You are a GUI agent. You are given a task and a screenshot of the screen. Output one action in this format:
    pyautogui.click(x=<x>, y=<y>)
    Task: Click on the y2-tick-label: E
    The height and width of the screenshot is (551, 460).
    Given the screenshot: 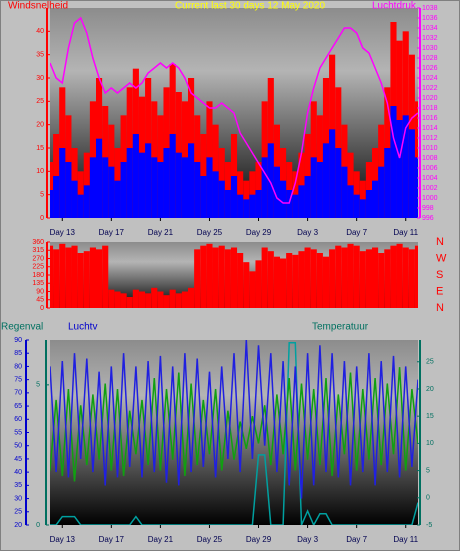 What is the action you would take?
    pyautogui.click(x=439, y=291)
    